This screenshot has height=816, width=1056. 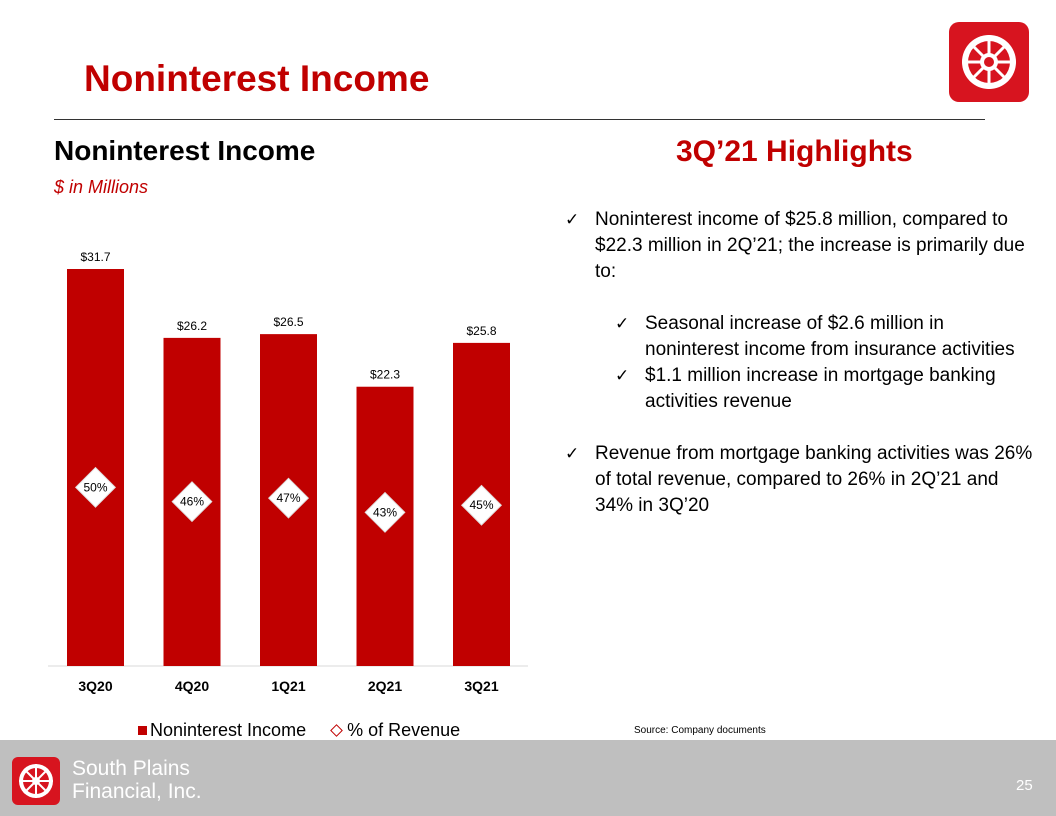 I want to click on pct-marker-4Q20, so click(x=192, y=502).